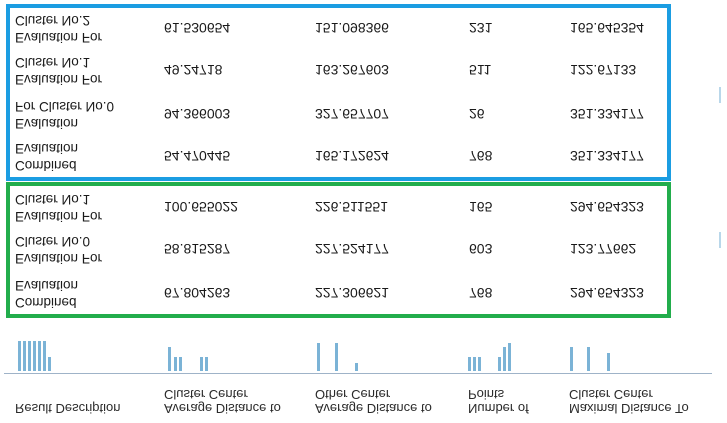 This screenshot has width=727, height=423. Describe the element at coordinates (197, 249) in the screenshot. I see `row-average-distance: 58.815287` at that location.